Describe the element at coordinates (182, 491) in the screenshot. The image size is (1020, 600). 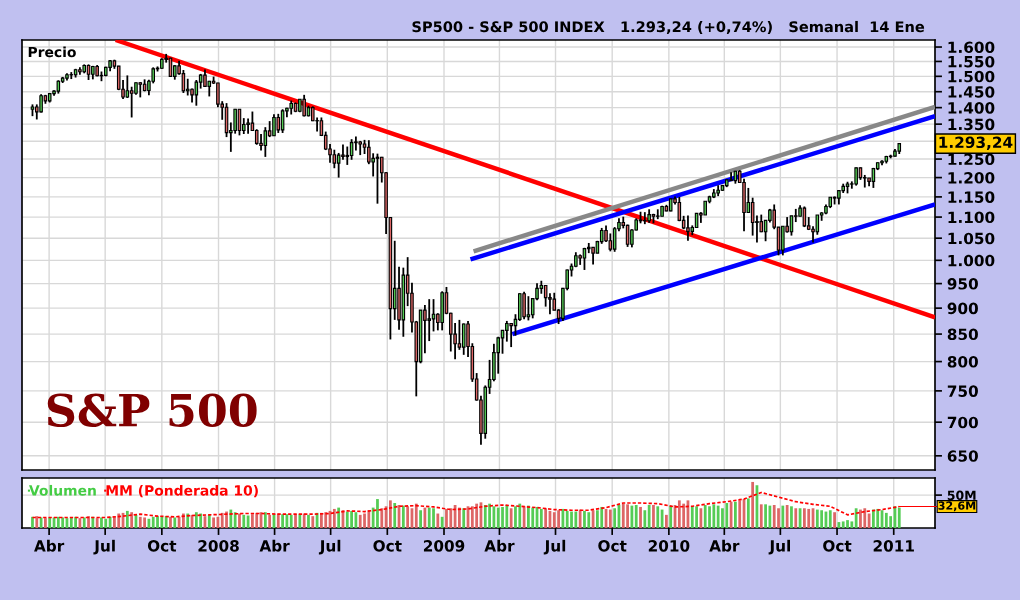
I see `legend-label: MM (Ponderada 10)` at that location.